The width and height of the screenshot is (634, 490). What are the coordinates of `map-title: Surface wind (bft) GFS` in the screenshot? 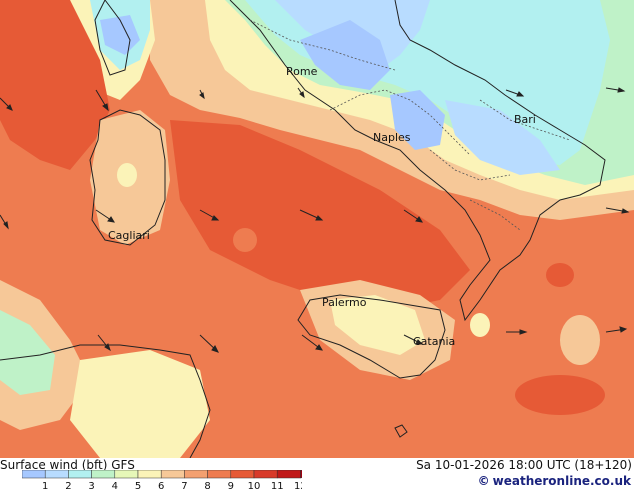 It's located at (67, 465).